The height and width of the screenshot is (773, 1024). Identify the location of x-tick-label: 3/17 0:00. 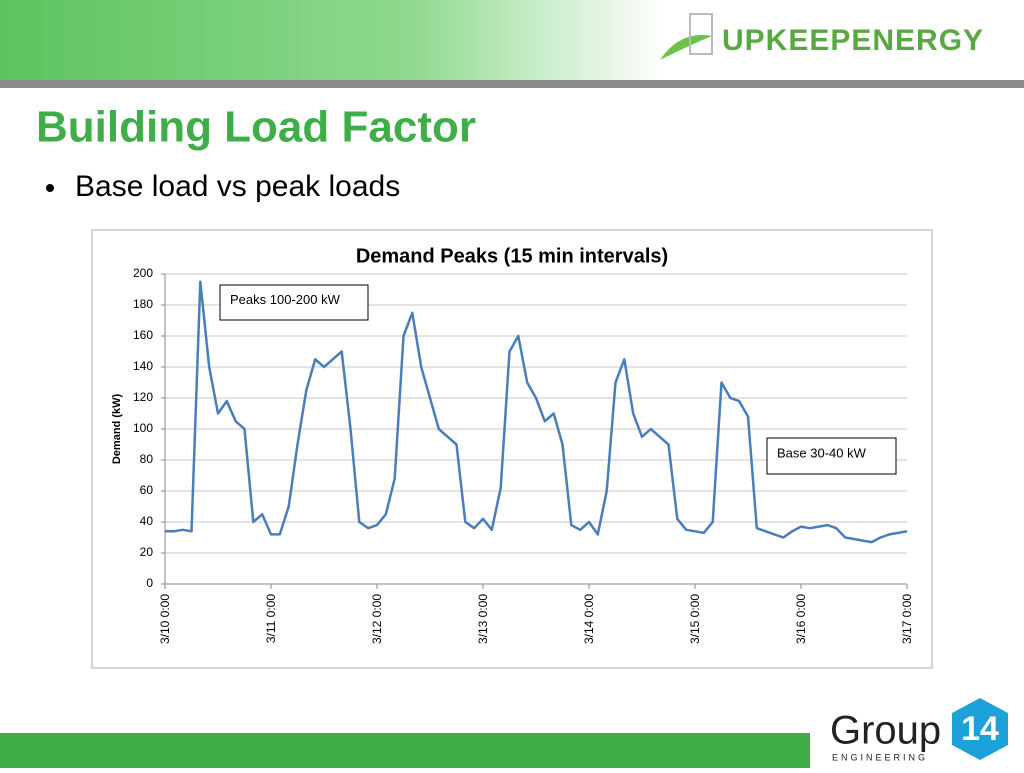
(907, 619).